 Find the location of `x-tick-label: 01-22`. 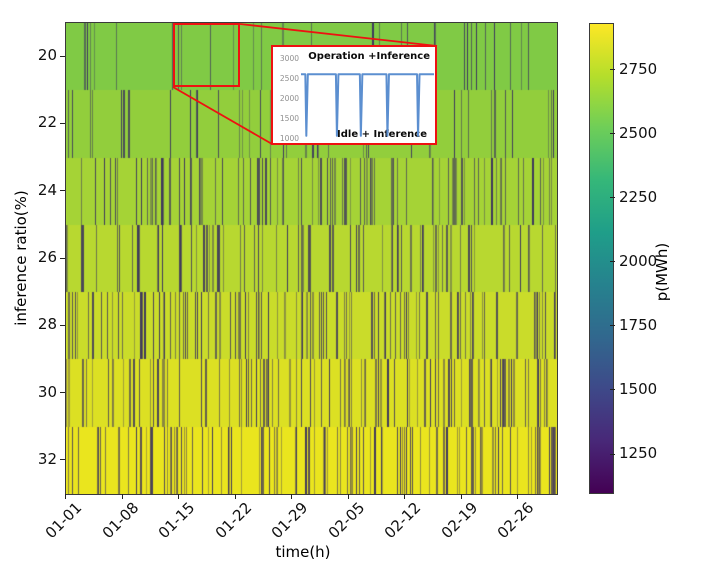

x-tick-label: 01-22 is located at coordinates (233, 520).